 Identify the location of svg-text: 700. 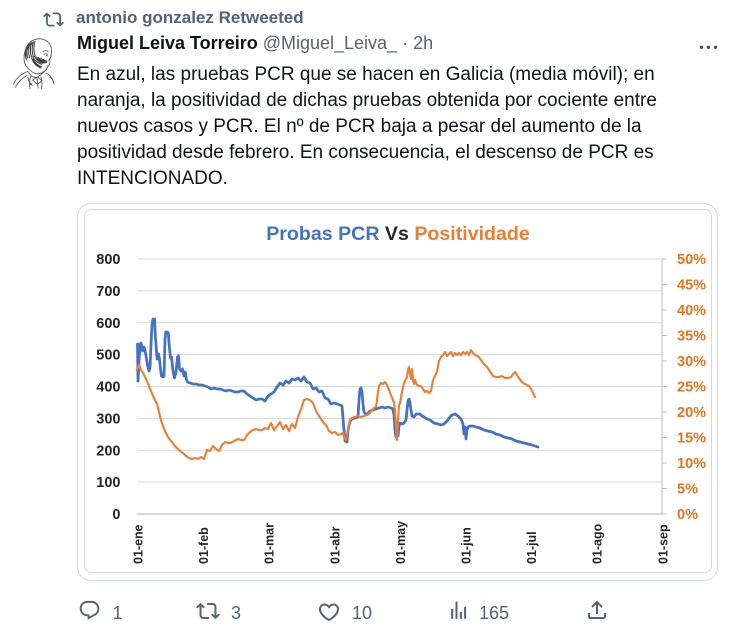
(108, 292).